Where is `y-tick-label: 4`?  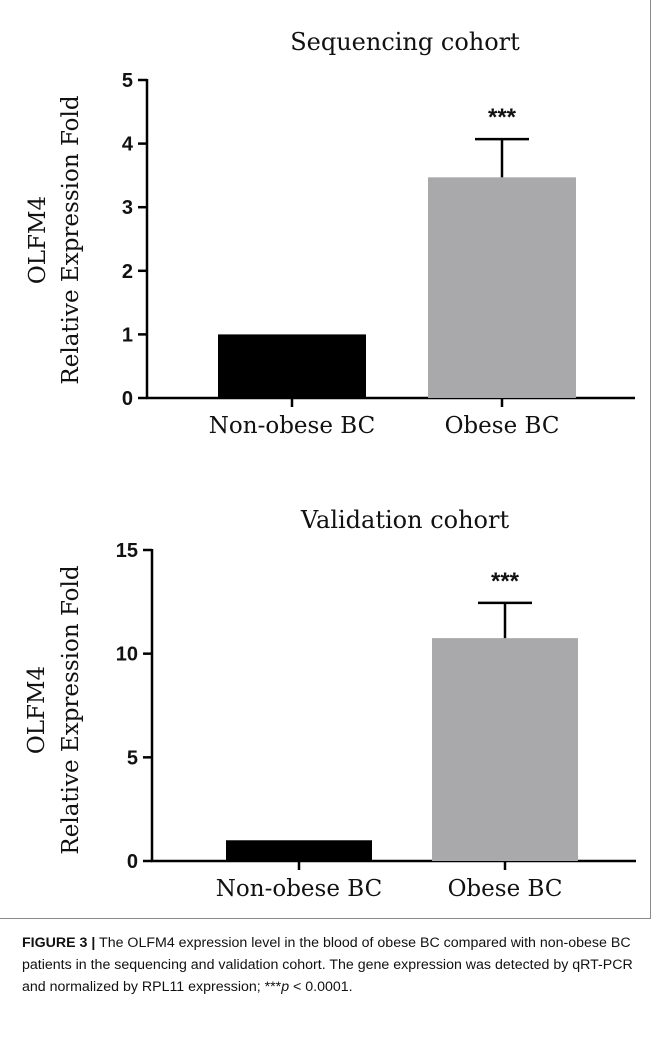
y-tick-label: 4 is located at coordinates (128, 145).